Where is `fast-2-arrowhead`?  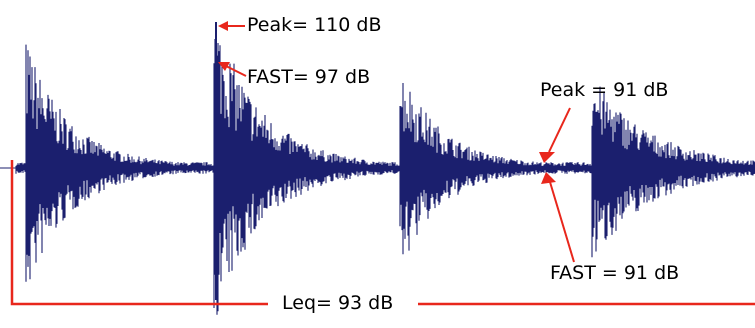 fast-2-arrowhead is located at coordinates (548, 178).